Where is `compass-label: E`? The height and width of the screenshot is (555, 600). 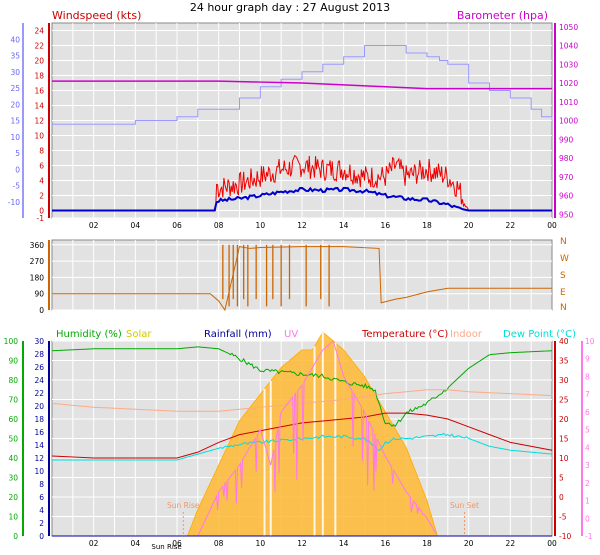
compass-label: E is located at coordinates (563, 293).